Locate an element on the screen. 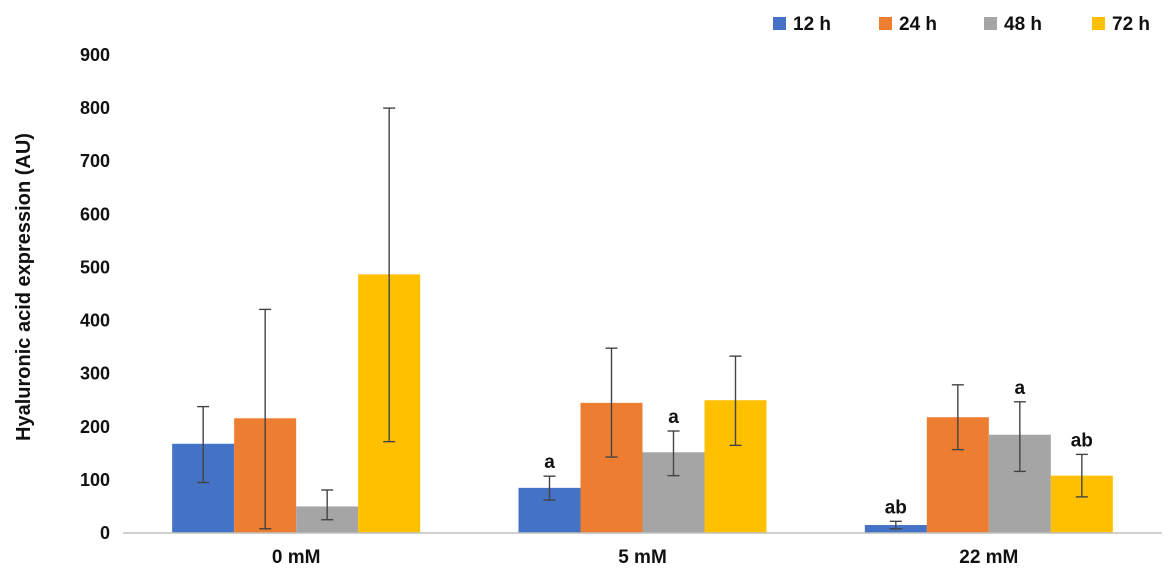 Image resolution: width=1168 pixels, height=572 pixels. y-tick-label: 0 is located at coordinates (105, 533).